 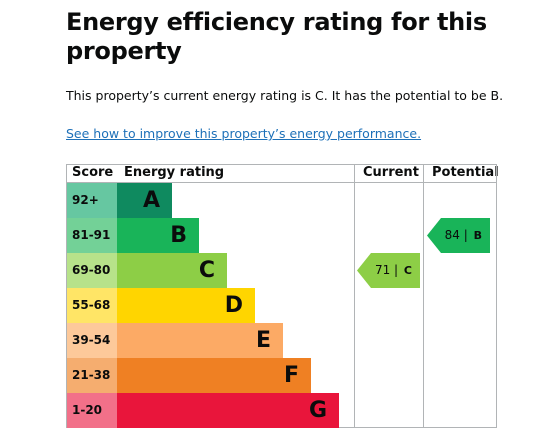 What do you see at coordinates (92, 375) in the screenshot?
I see `band-score-f: 21-38` at bounding box center [92, 375].